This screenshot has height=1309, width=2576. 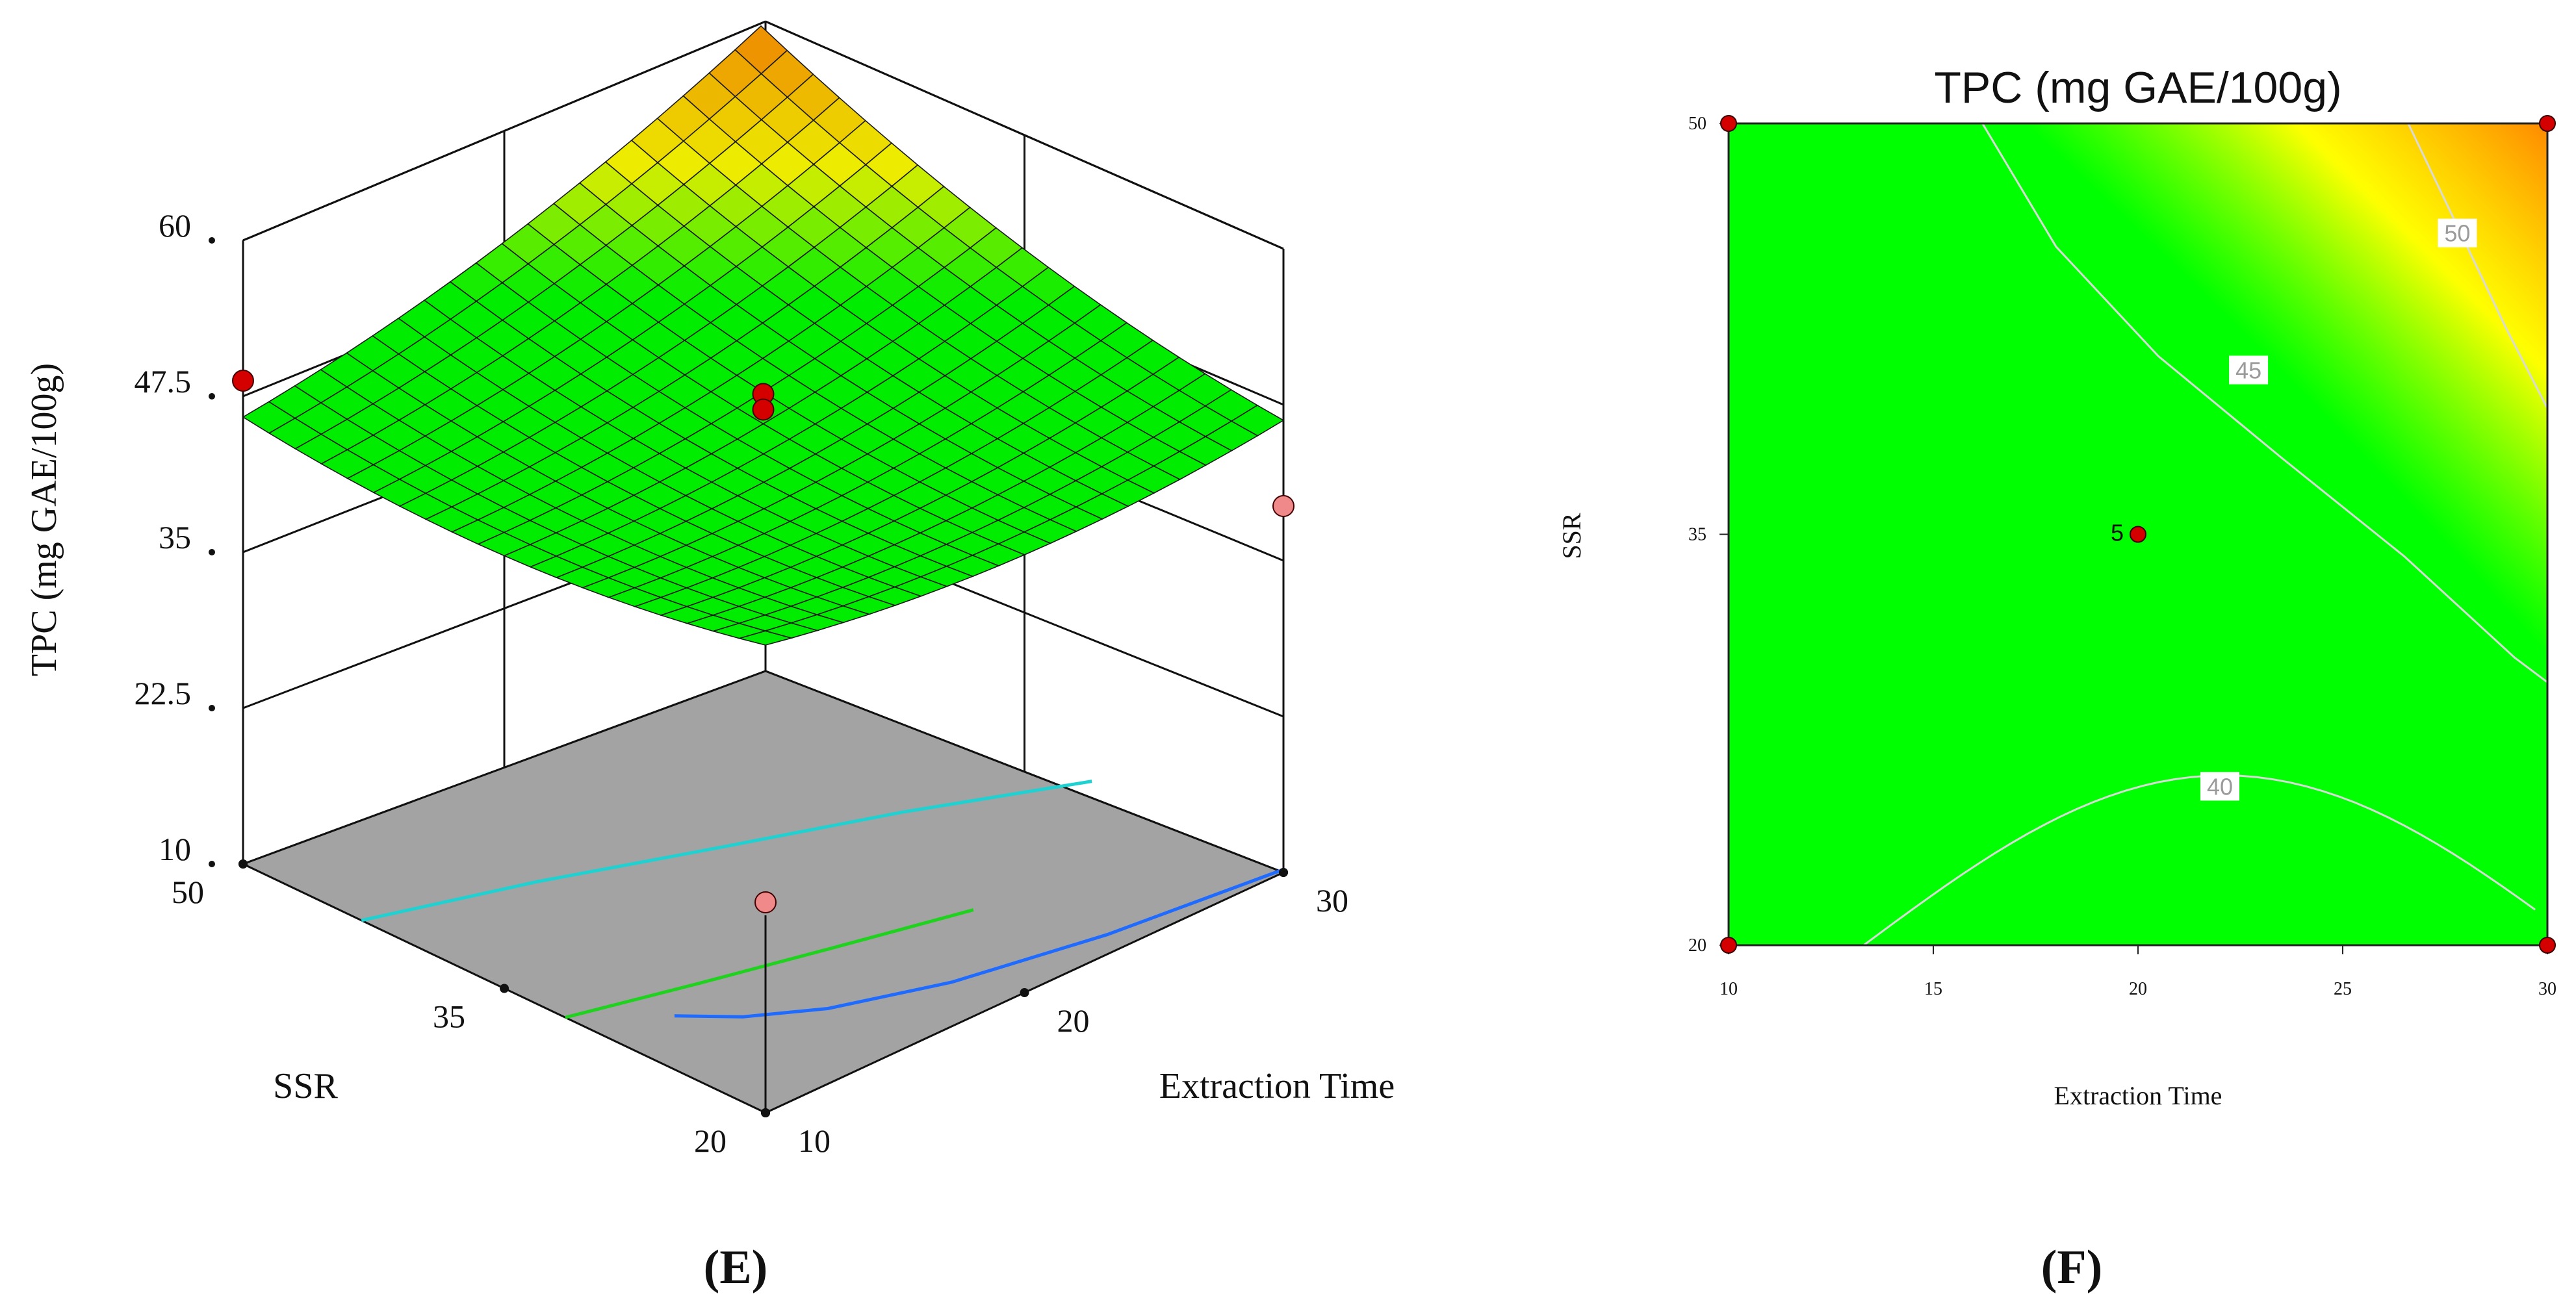 What do you see at coordinates (1933, 989) in the screenshot?
I see `x-tick-label: 15` at bounding box center [1933, 989].